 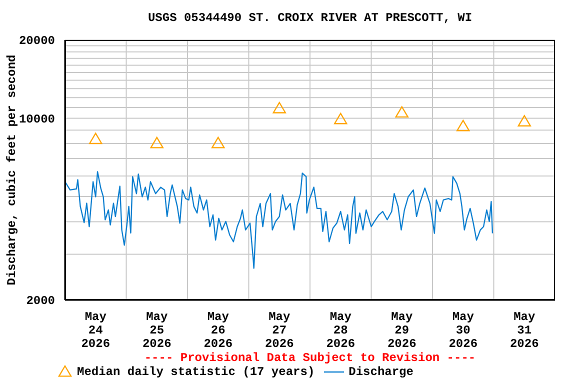 I want to click on x-tick-label: May 24 2026, so click(x=95, y=330).